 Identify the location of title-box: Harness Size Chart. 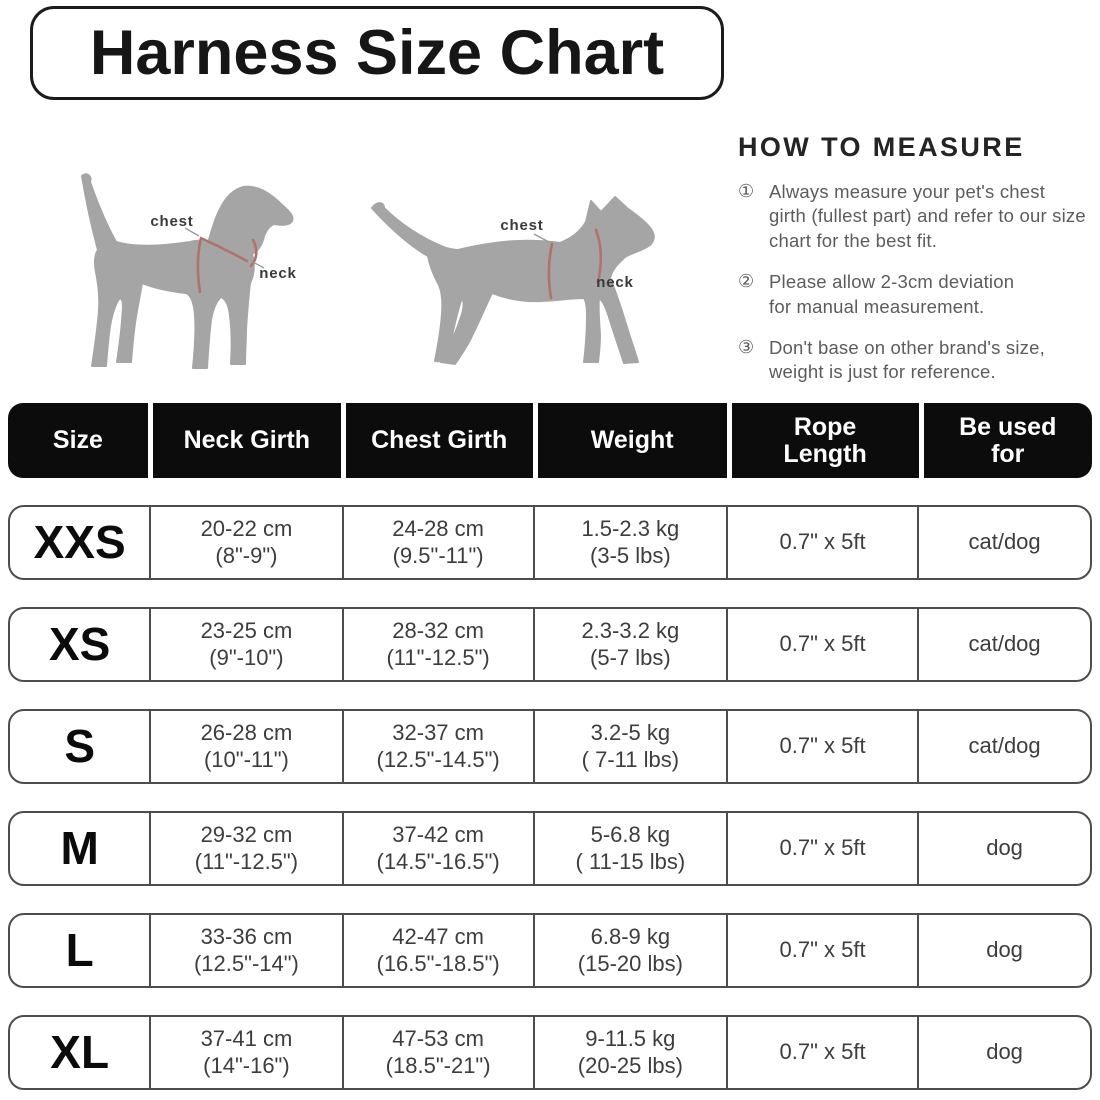
(377, 53).